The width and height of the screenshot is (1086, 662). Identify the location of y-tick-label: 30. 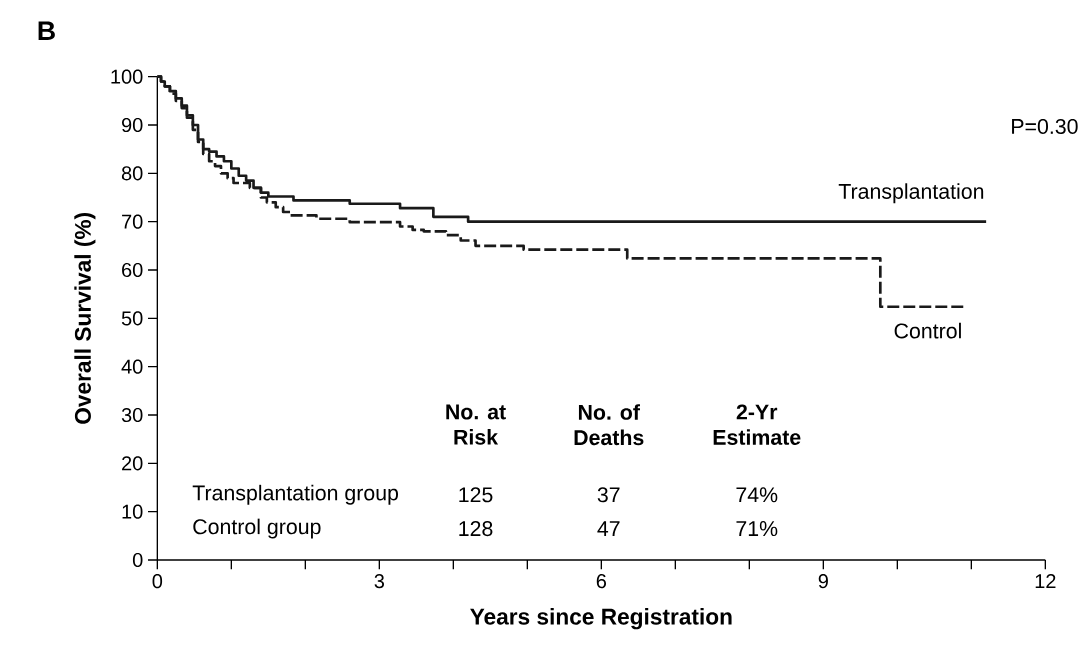
(132, 415).